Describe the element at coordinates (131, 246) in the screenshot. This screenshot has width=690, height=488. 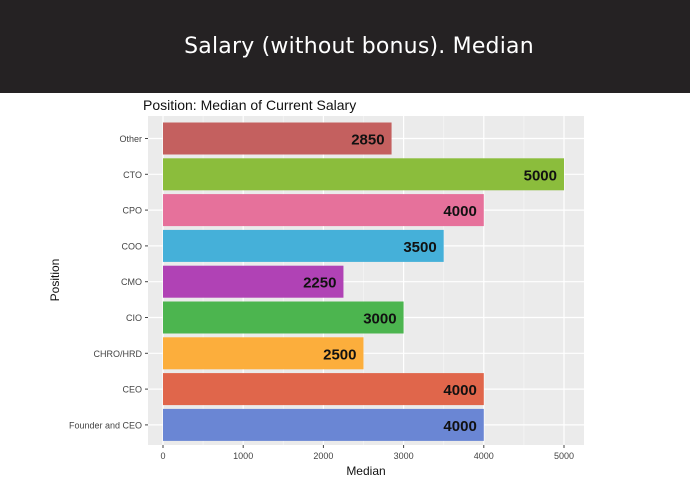
I see `y-tick-label: COO` at that location.